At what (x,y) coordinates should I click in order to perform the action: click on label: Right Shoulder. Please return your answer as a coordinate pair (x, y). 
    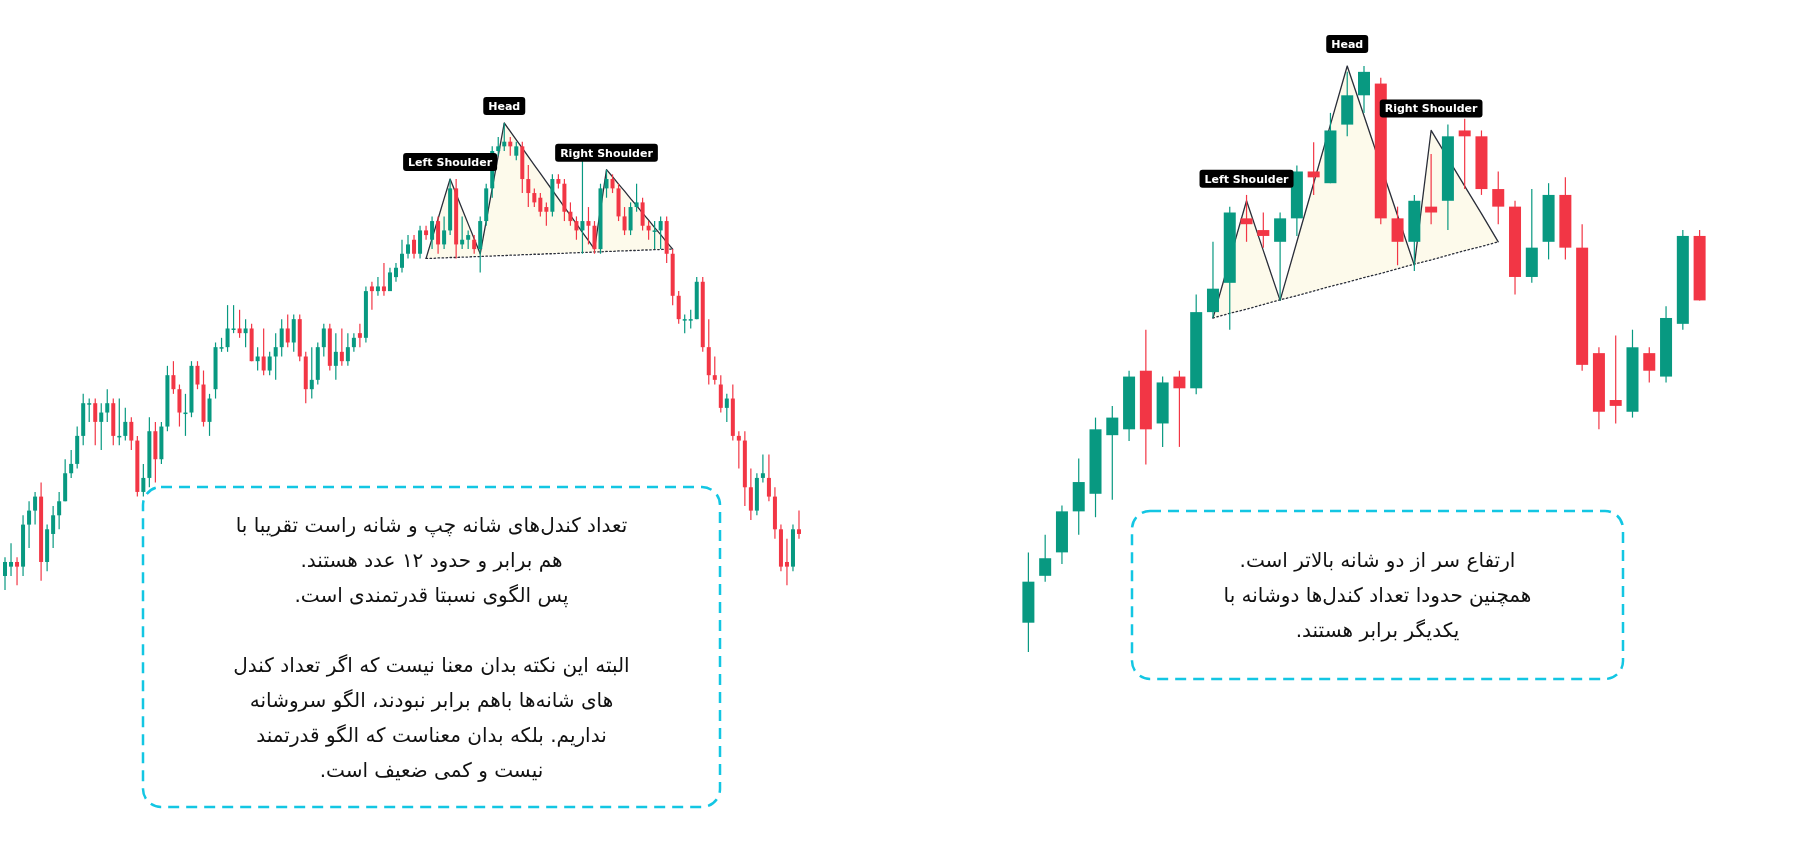
    Looking at the image, I should click on (1431, 108).